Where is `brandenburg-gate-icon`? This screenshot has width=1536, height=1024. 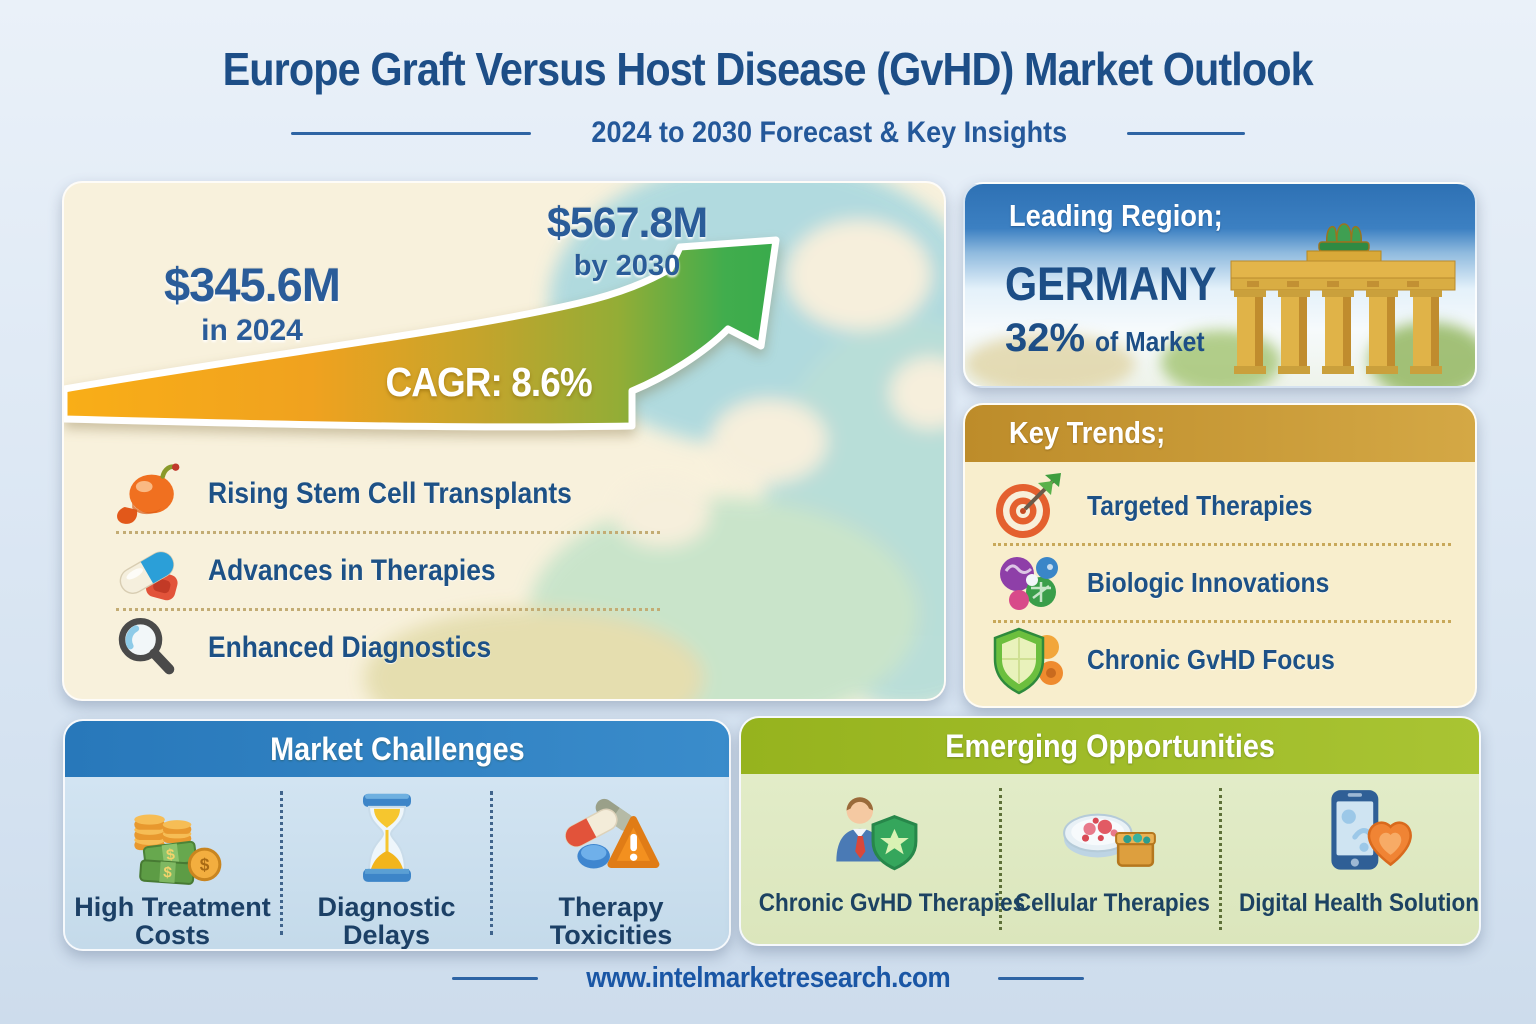
brandenburg-gate-icon is located at coordinates (1343, 298).